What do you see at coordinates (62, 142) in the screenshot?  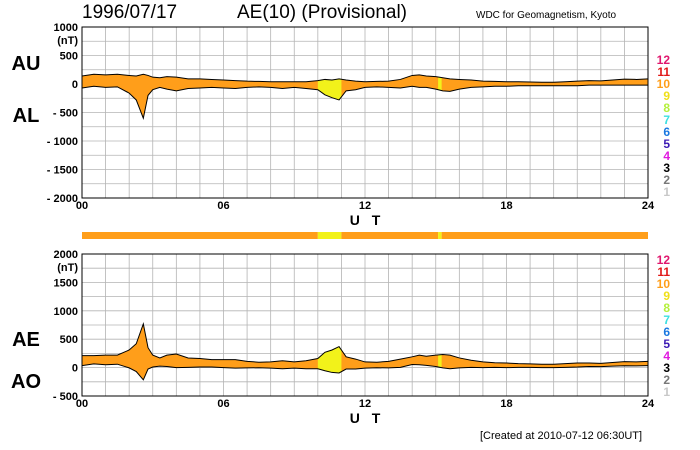 I see `y-tick-label: - 1000` at bounding box center [62, 142].